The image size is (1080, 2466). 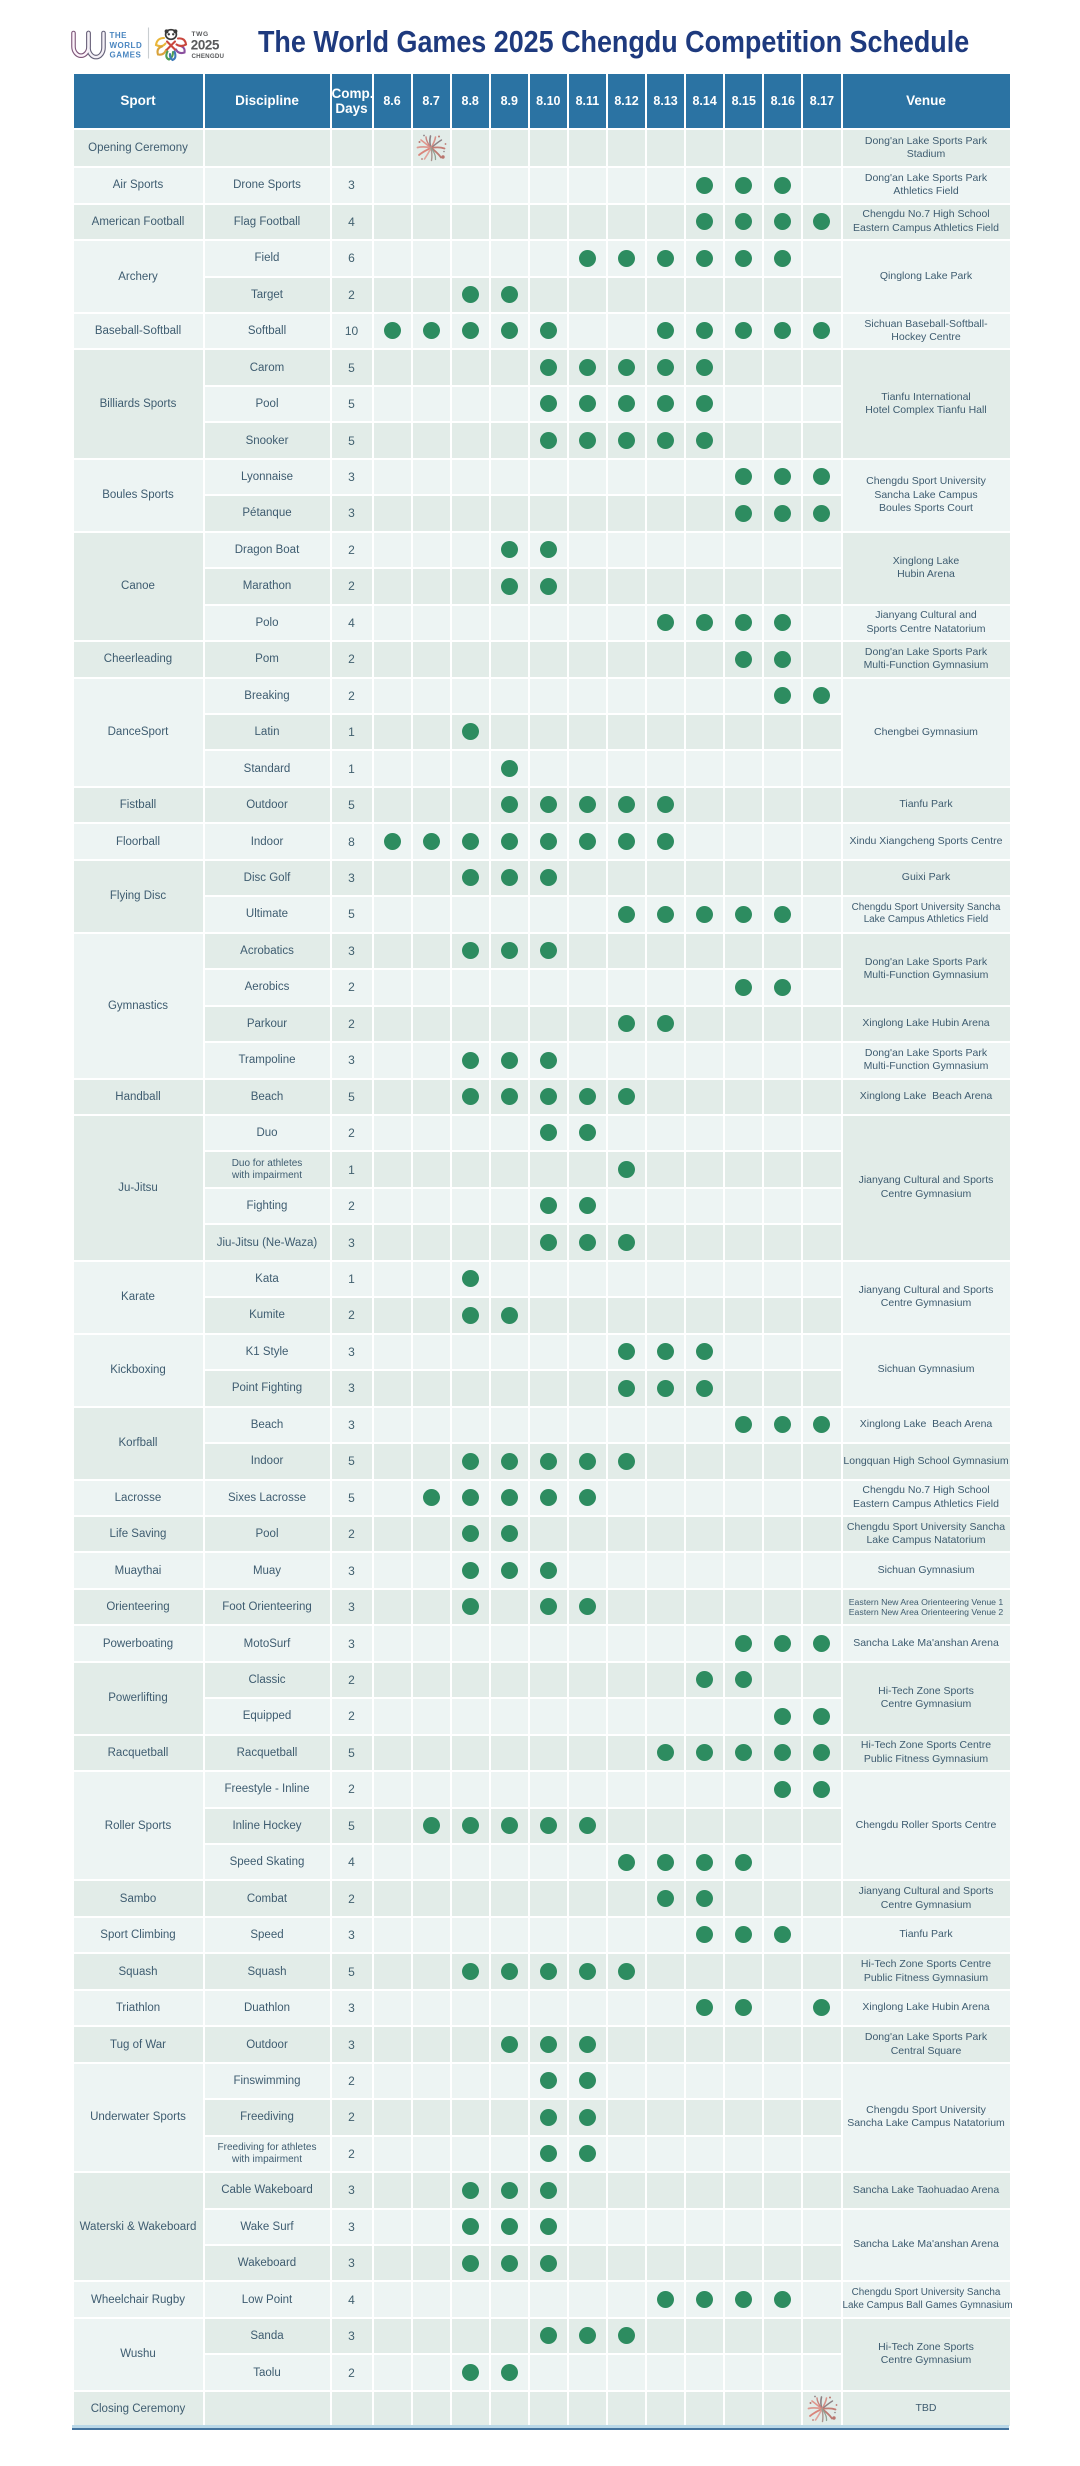 What do you see at coordinates (208, 56) in the screenshot?
I see `svg-text: CHENGDU` at bounding box center [208, 56].